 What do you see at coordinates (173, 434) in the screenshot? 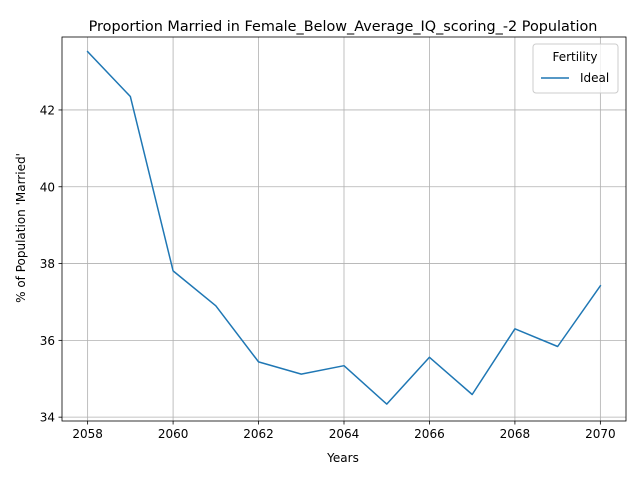
I see `x-tick-label: 2060` at bounding box center [173, 434].